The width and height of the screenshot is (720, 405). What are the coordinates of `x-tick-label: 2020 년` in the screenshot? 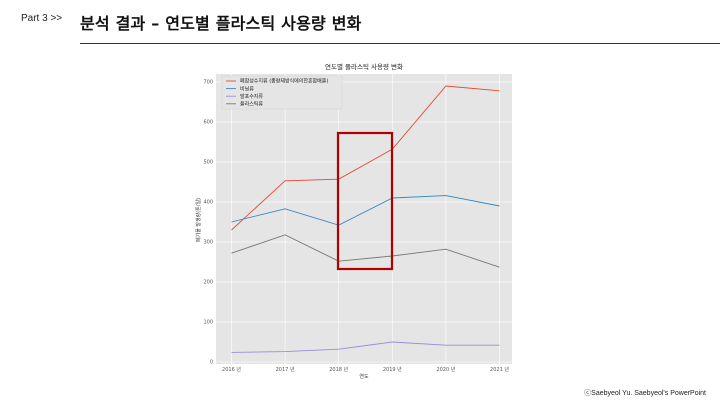 It's located at (445, 369).